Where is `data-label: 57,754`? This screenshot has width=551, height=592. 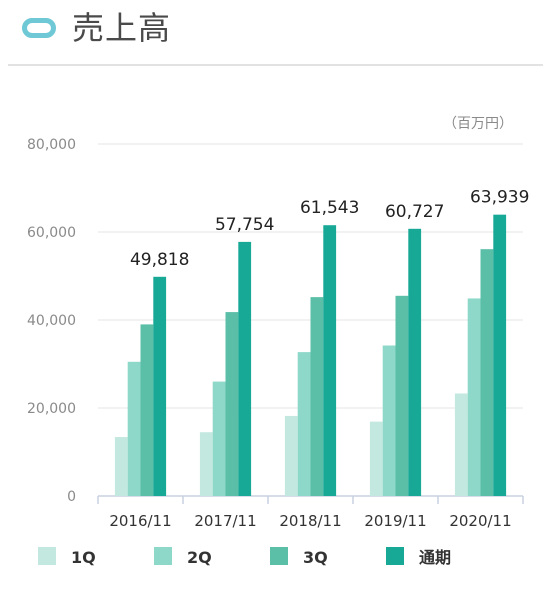
data-label: 57,754 is located at coordinates (244, 225).